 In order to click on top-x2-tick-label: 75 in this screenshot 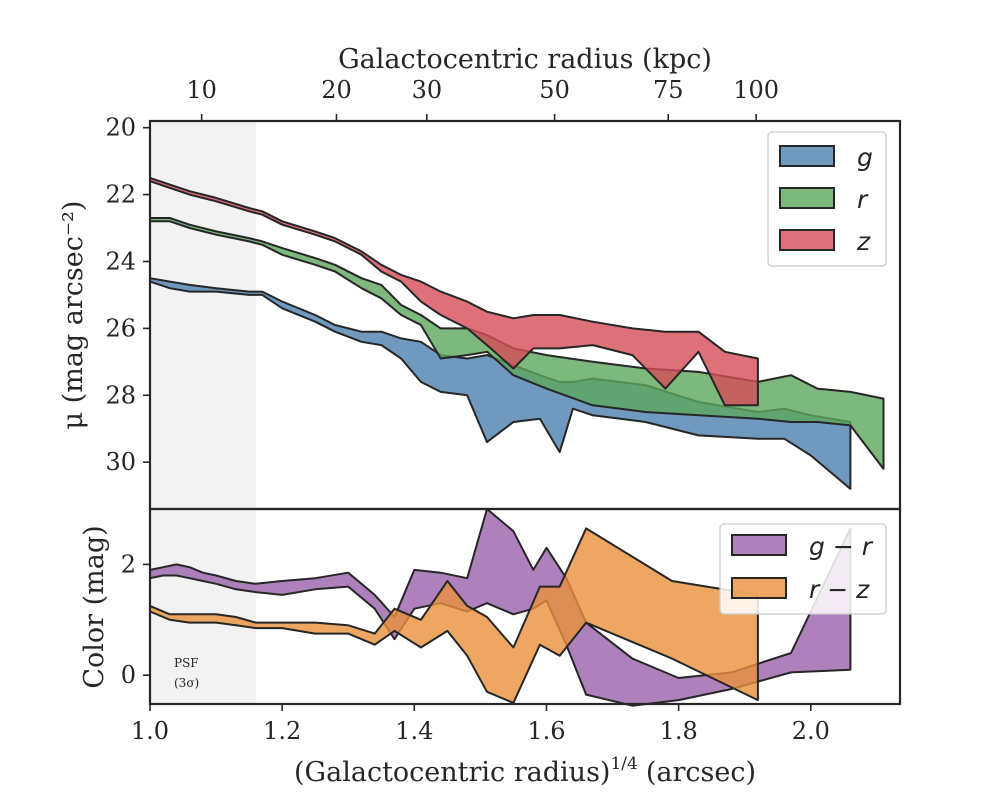, I will do `click(668, 90)`.